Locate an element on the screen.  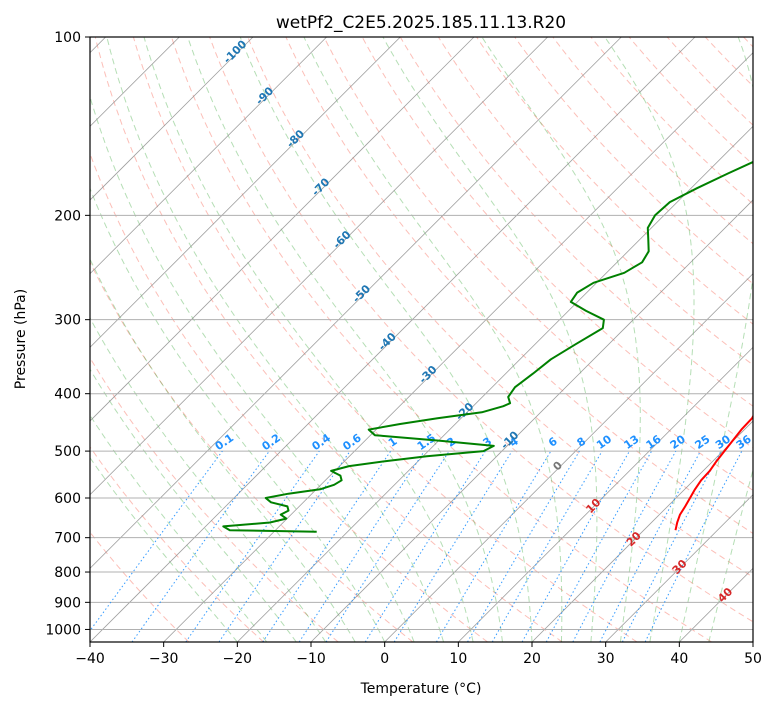
wetbulb-label: -30 is located at coordinates (427, 374).